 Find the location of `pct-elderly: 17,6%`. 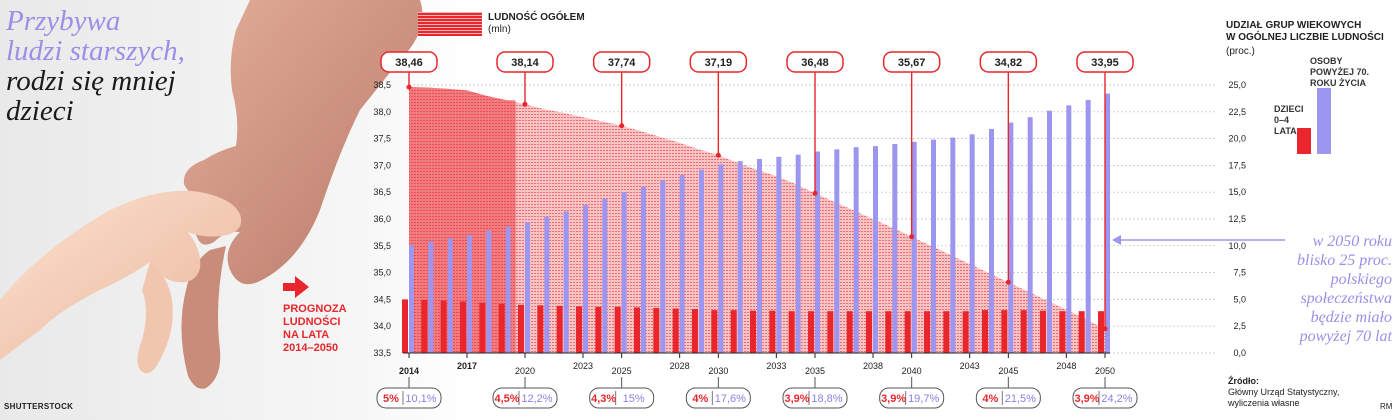

pct-elderly: 17,6% is located at coordinates (730, 399).